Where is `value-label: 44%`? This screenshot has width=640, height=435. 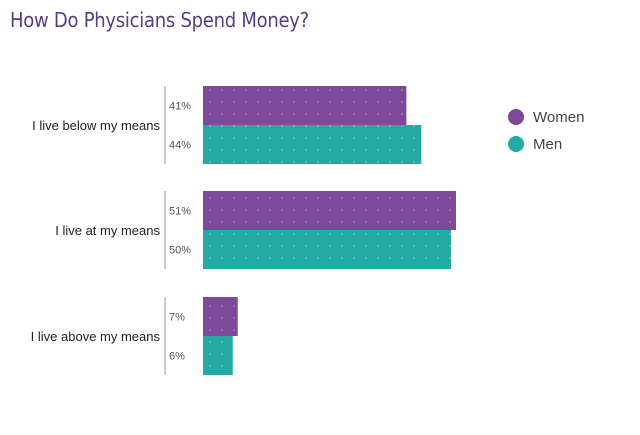
value-label: 44% is located at coordinates (180, 146).